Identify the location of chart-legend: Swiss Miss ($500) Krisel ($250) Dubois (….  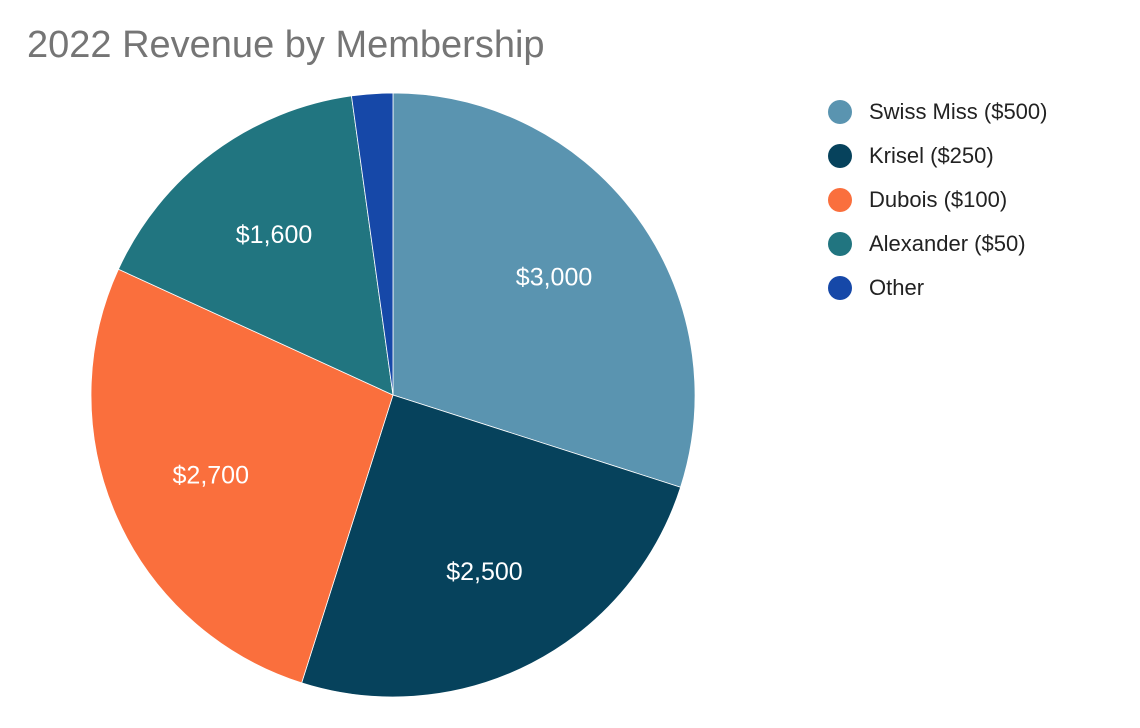
(937, 200).